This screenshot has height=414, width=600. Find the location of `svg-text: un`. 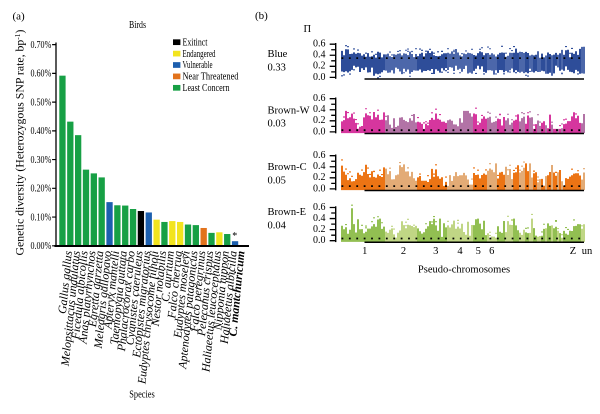

svg-text: un is located at coordinates (587, 251).